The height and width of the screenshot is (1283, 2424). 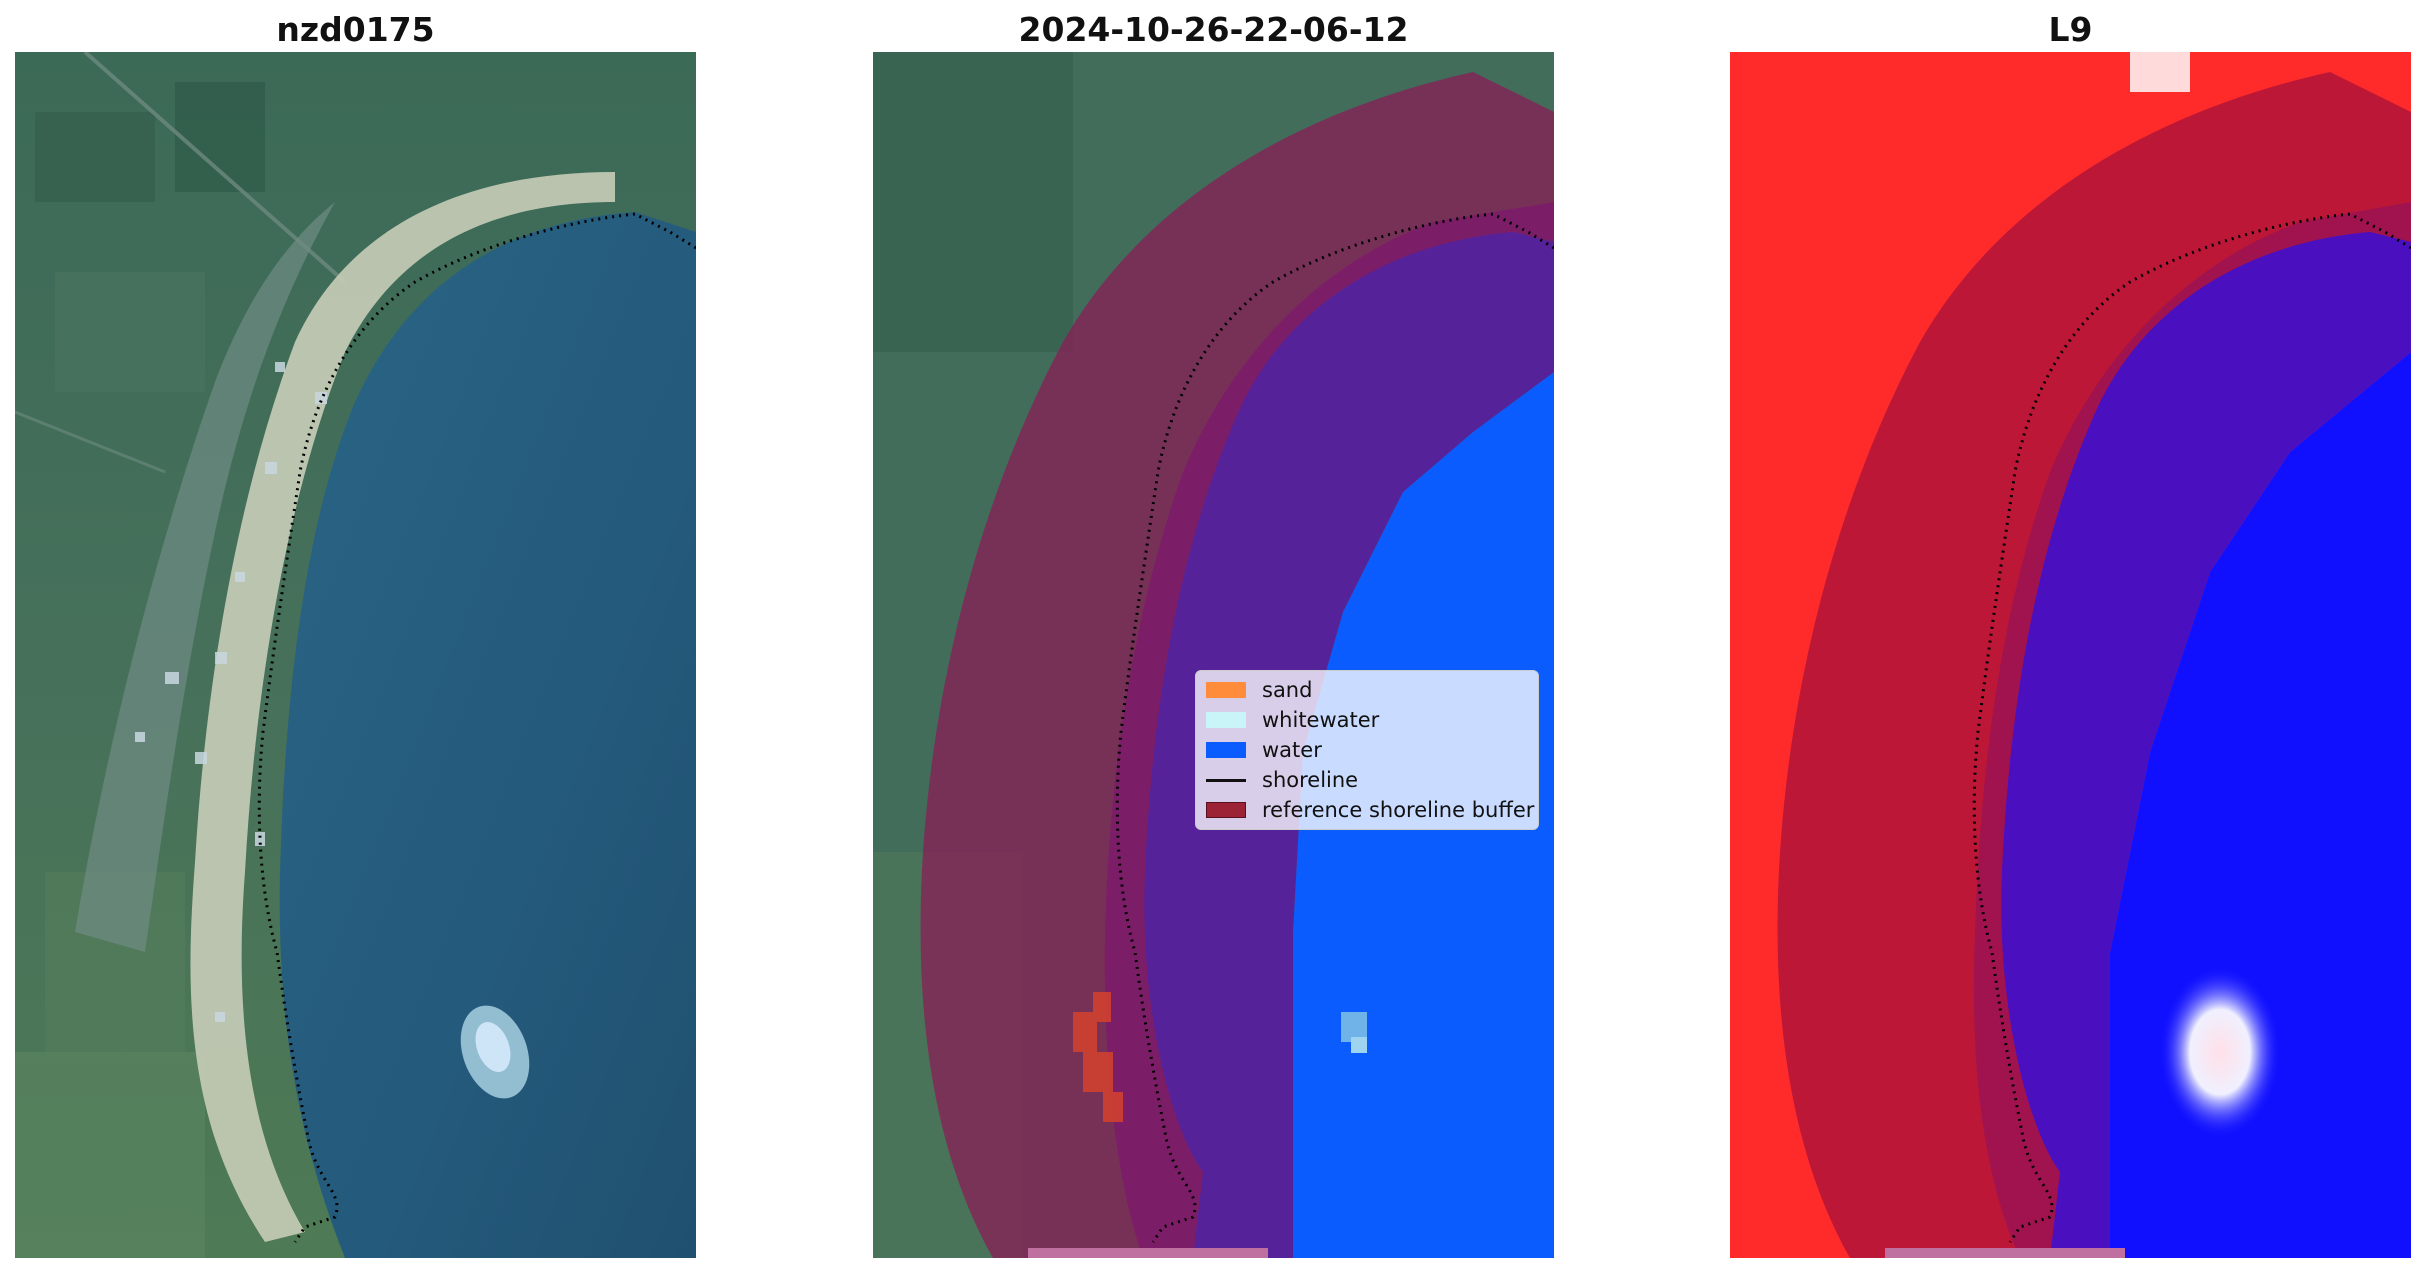 I want to click on shoreline-swatch, so click(x=1226, y=780).